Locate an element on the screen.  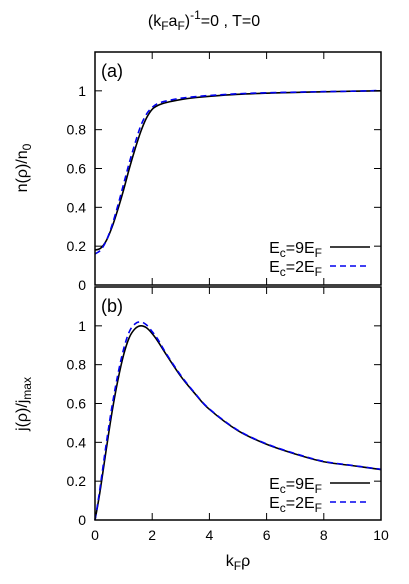
panel-a-ylabel-sub: 0 is located at coordinates (27, 146).